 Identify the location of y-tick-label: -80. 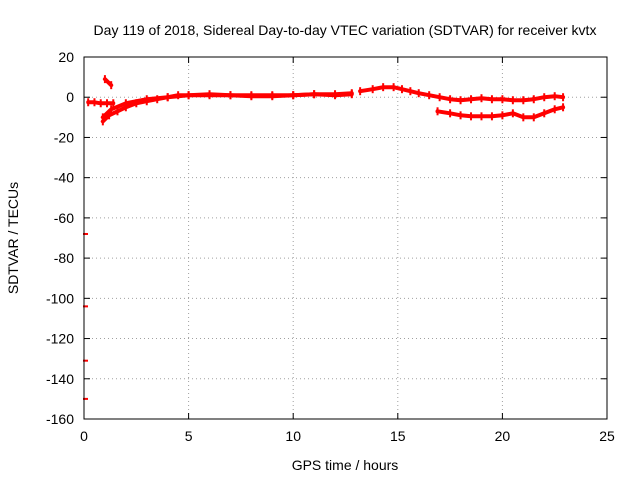
(64, 258).